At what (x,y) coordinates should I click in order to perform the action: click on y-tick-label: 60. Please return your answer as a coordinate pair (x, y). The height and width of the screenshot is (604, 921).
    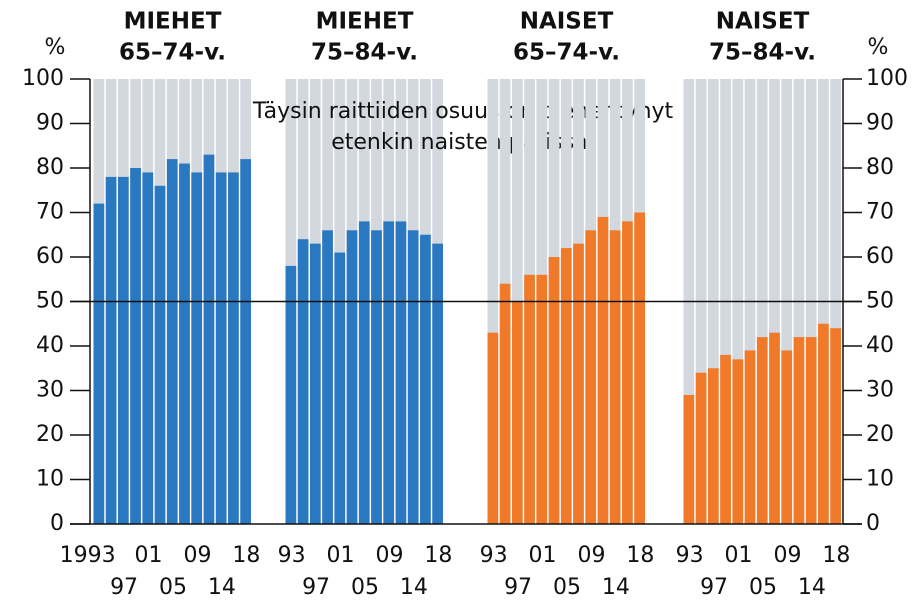
    Looking at the image, I should click on (50, 256).